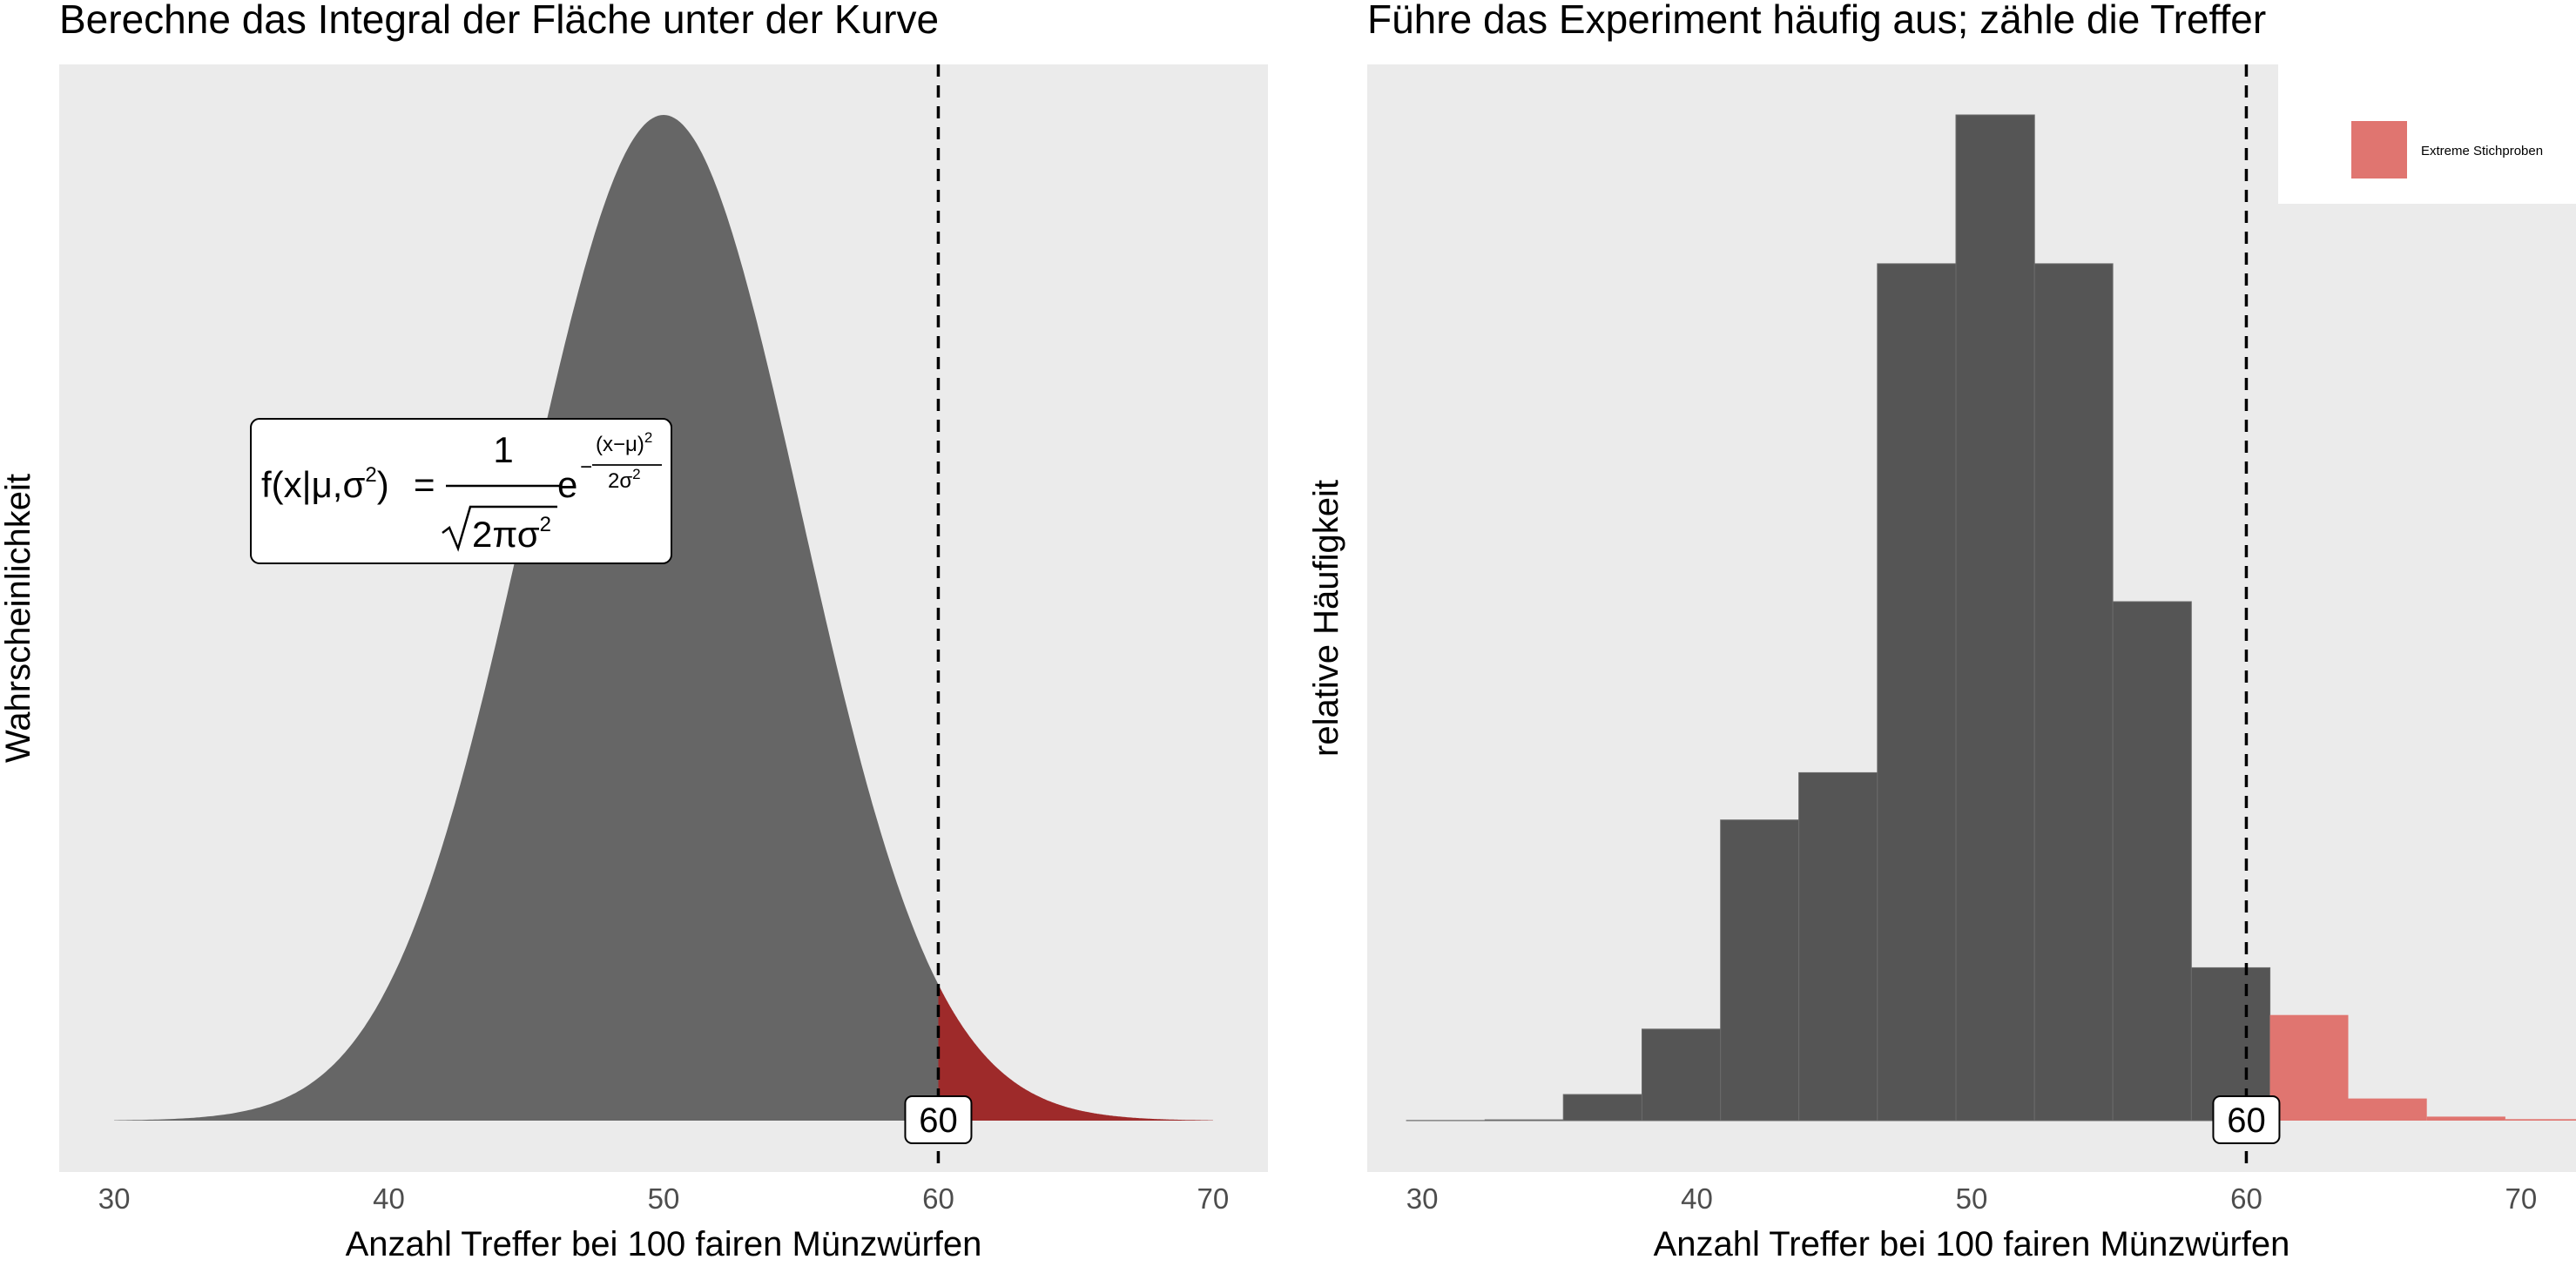 The width and height of the screenshot is (2576, 1273). I want to click on threshold-label-text: 60, so click(938, 1120).